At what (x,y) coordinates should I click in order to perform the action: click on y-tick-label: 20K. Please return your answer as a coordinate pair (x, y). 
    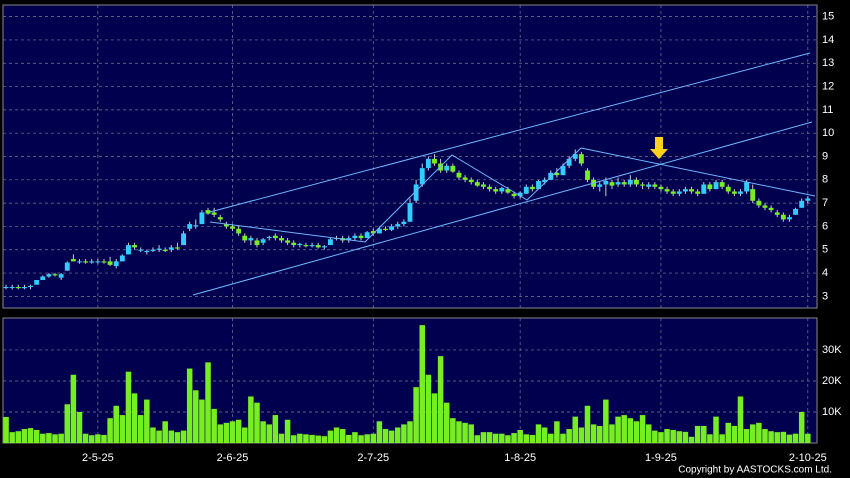
    Looking at the image, I should click on (832, 381).